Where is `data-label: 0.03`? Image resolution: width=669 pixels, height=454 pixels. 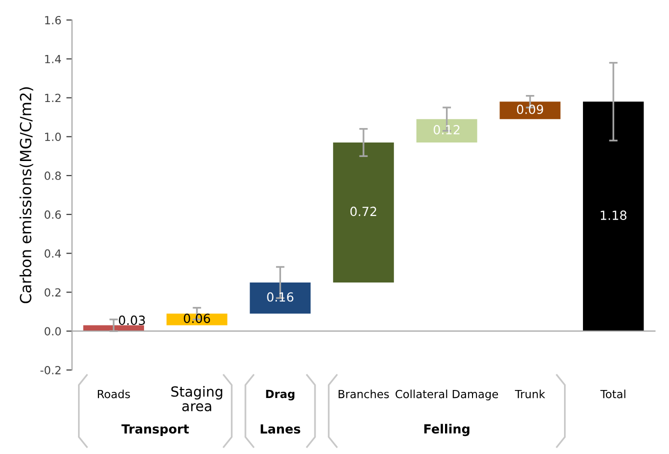 data-label: 0.03 is located at coordinates (131, 321).